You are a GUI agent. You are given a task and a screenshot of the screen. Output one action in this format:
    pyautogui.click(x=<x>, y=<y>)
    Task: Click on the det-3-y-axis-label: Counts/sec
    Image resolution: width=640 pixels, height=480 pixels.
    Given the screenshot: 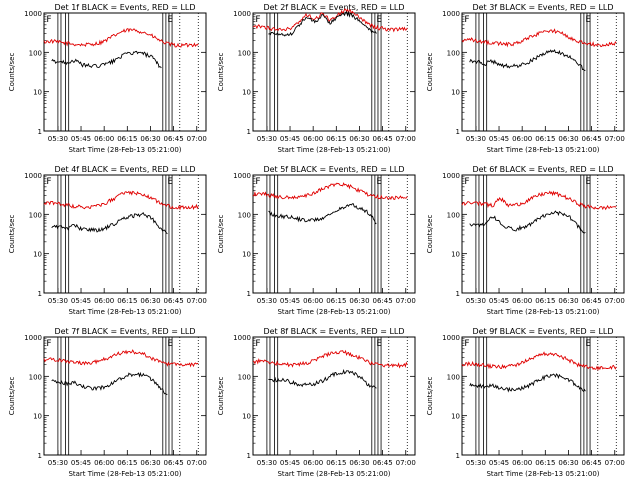 What is the action you would take?
    pyautogui.click(x=430, y=72)
    